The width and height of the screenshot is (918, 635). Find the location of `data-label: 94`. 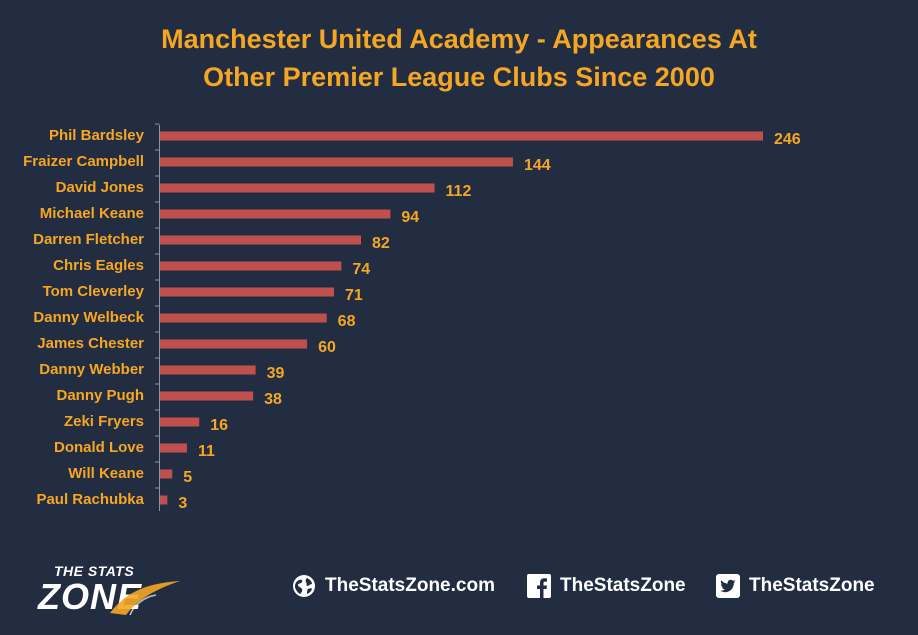

data-label: 94 is located at coordinates (410, 217).